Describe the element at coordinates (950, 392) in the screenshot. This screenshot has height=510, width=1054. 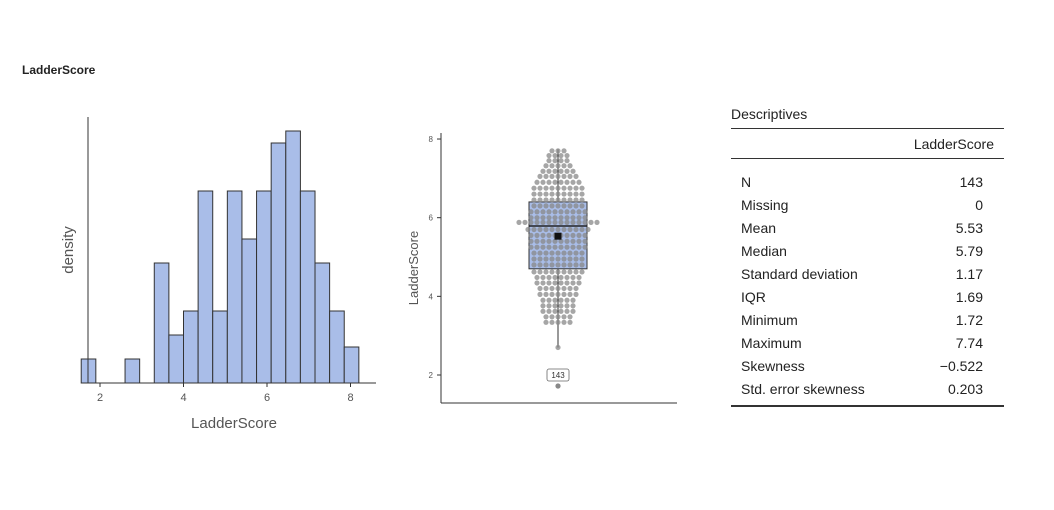
I see `row-value: 0.203` at that location.